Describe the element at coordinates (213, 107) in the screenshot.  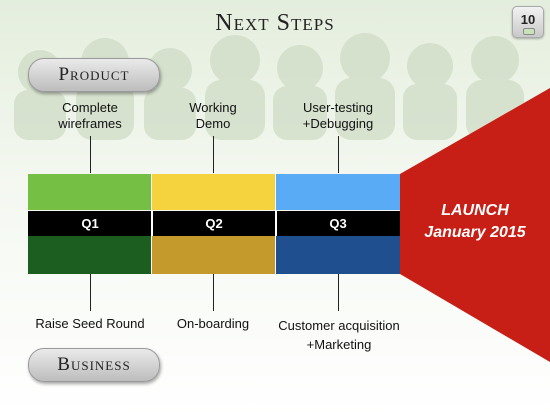
I see `milestone-text-line1: Working` at that location.